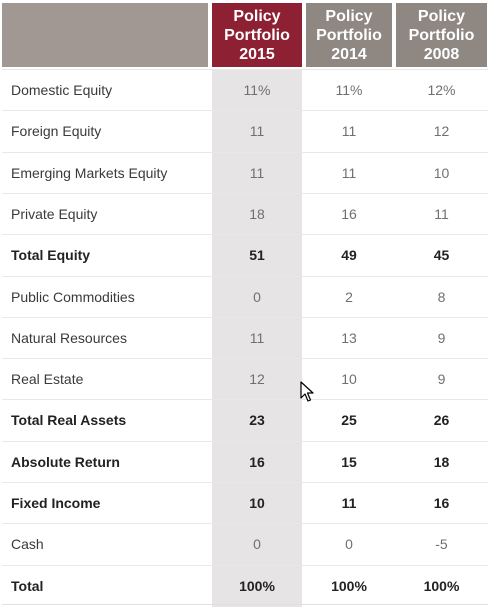 Image resolution: width=490 pixels, height=608 pixels. I want to click on table-row: Foreign Equity 11 11 12, so click(245, 131).